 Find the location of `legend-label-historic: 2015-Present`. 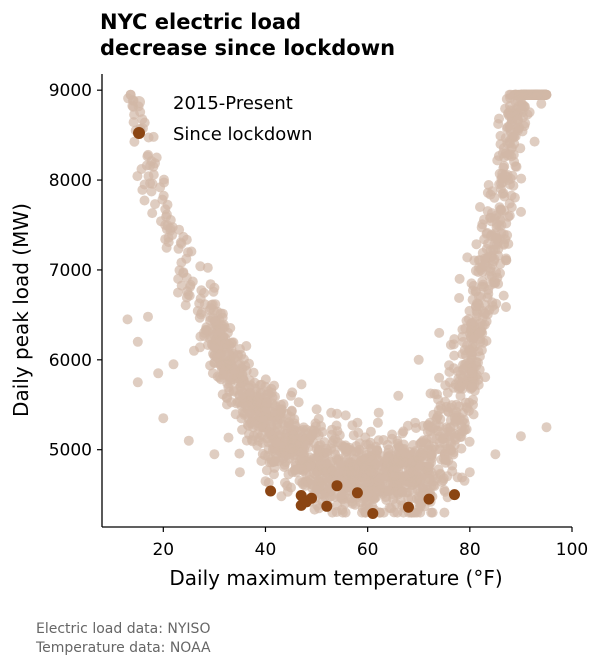

legend-label-historic: 2015-Present is located at coordinates (233, 103).